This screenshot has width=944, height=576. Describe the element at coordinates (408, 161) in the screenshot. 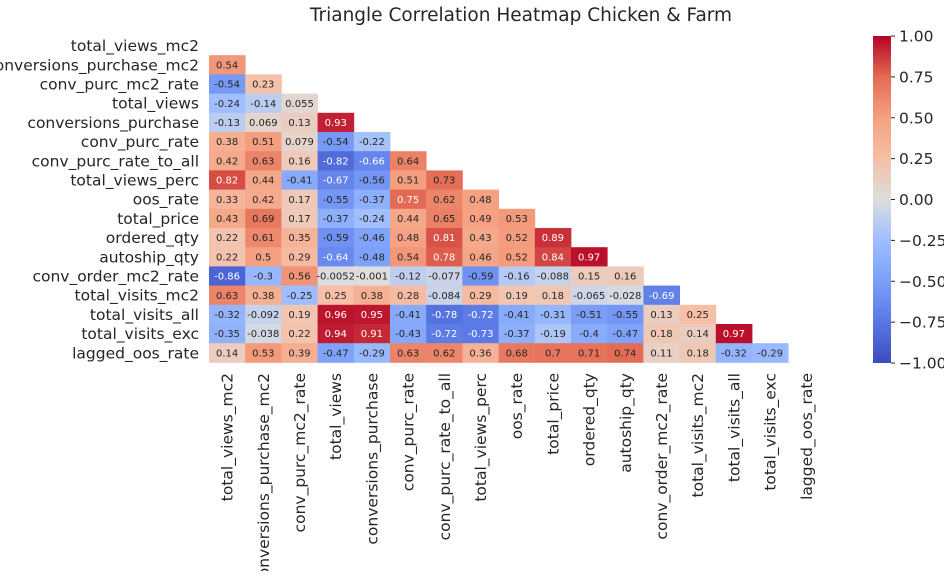

I see `cell-value-label: 0.64` at that location.